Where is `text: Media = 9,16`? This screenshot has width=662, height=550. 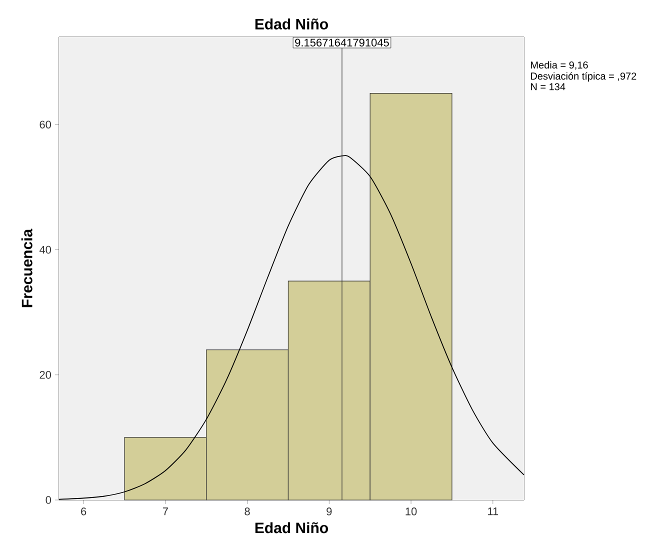
text: Media = 9,16 is located at coordinates (559, 65).